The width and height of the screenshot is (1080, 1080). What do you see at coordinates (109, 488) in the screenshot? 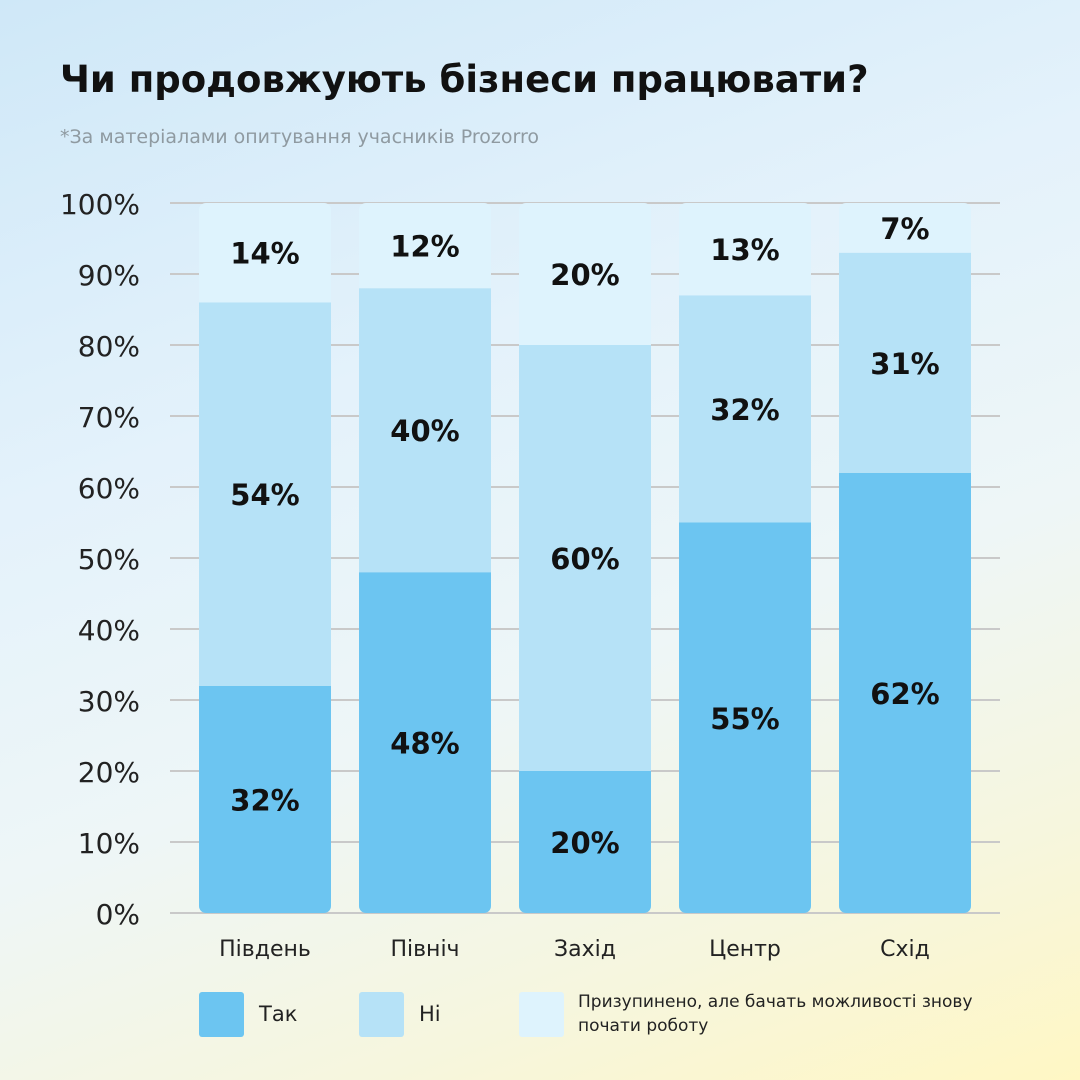
I see `y-tick-label: 60%` at bounding box center [109, 488].